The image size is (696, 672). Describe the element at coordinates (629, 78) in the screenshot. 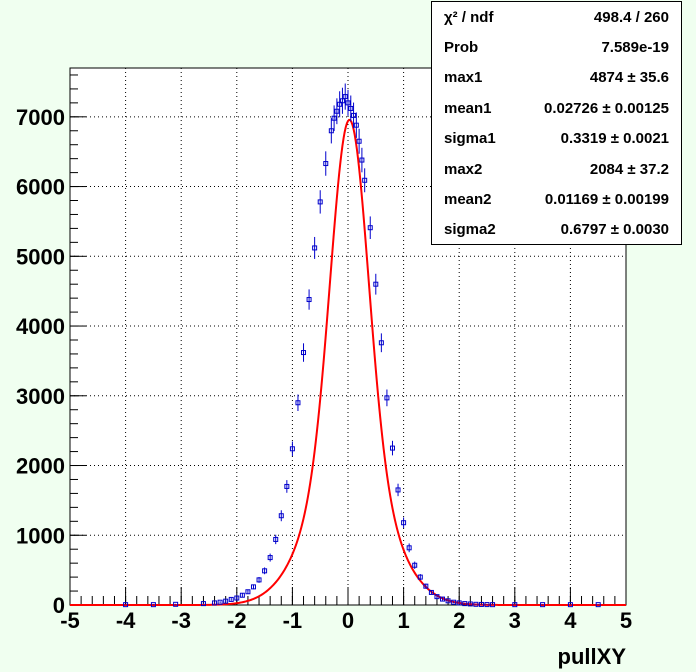

I see `stat-value: 4874 ± 35.6` at that location.